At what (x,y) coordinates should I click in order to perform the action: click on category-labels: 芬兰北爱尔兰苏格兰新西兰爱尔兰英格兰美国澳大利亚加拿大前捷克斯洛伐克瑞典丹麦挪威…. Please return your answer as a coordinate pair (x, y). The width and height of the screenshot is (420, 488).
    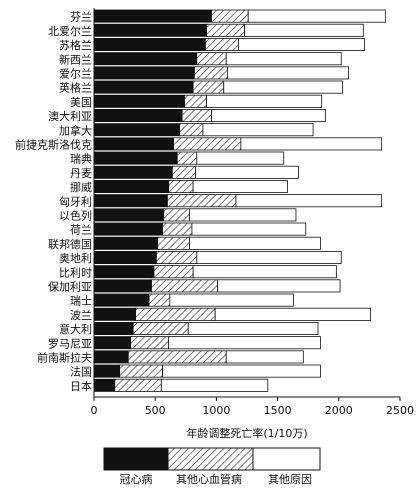
    Looking at the image, I should click on (53, 202).